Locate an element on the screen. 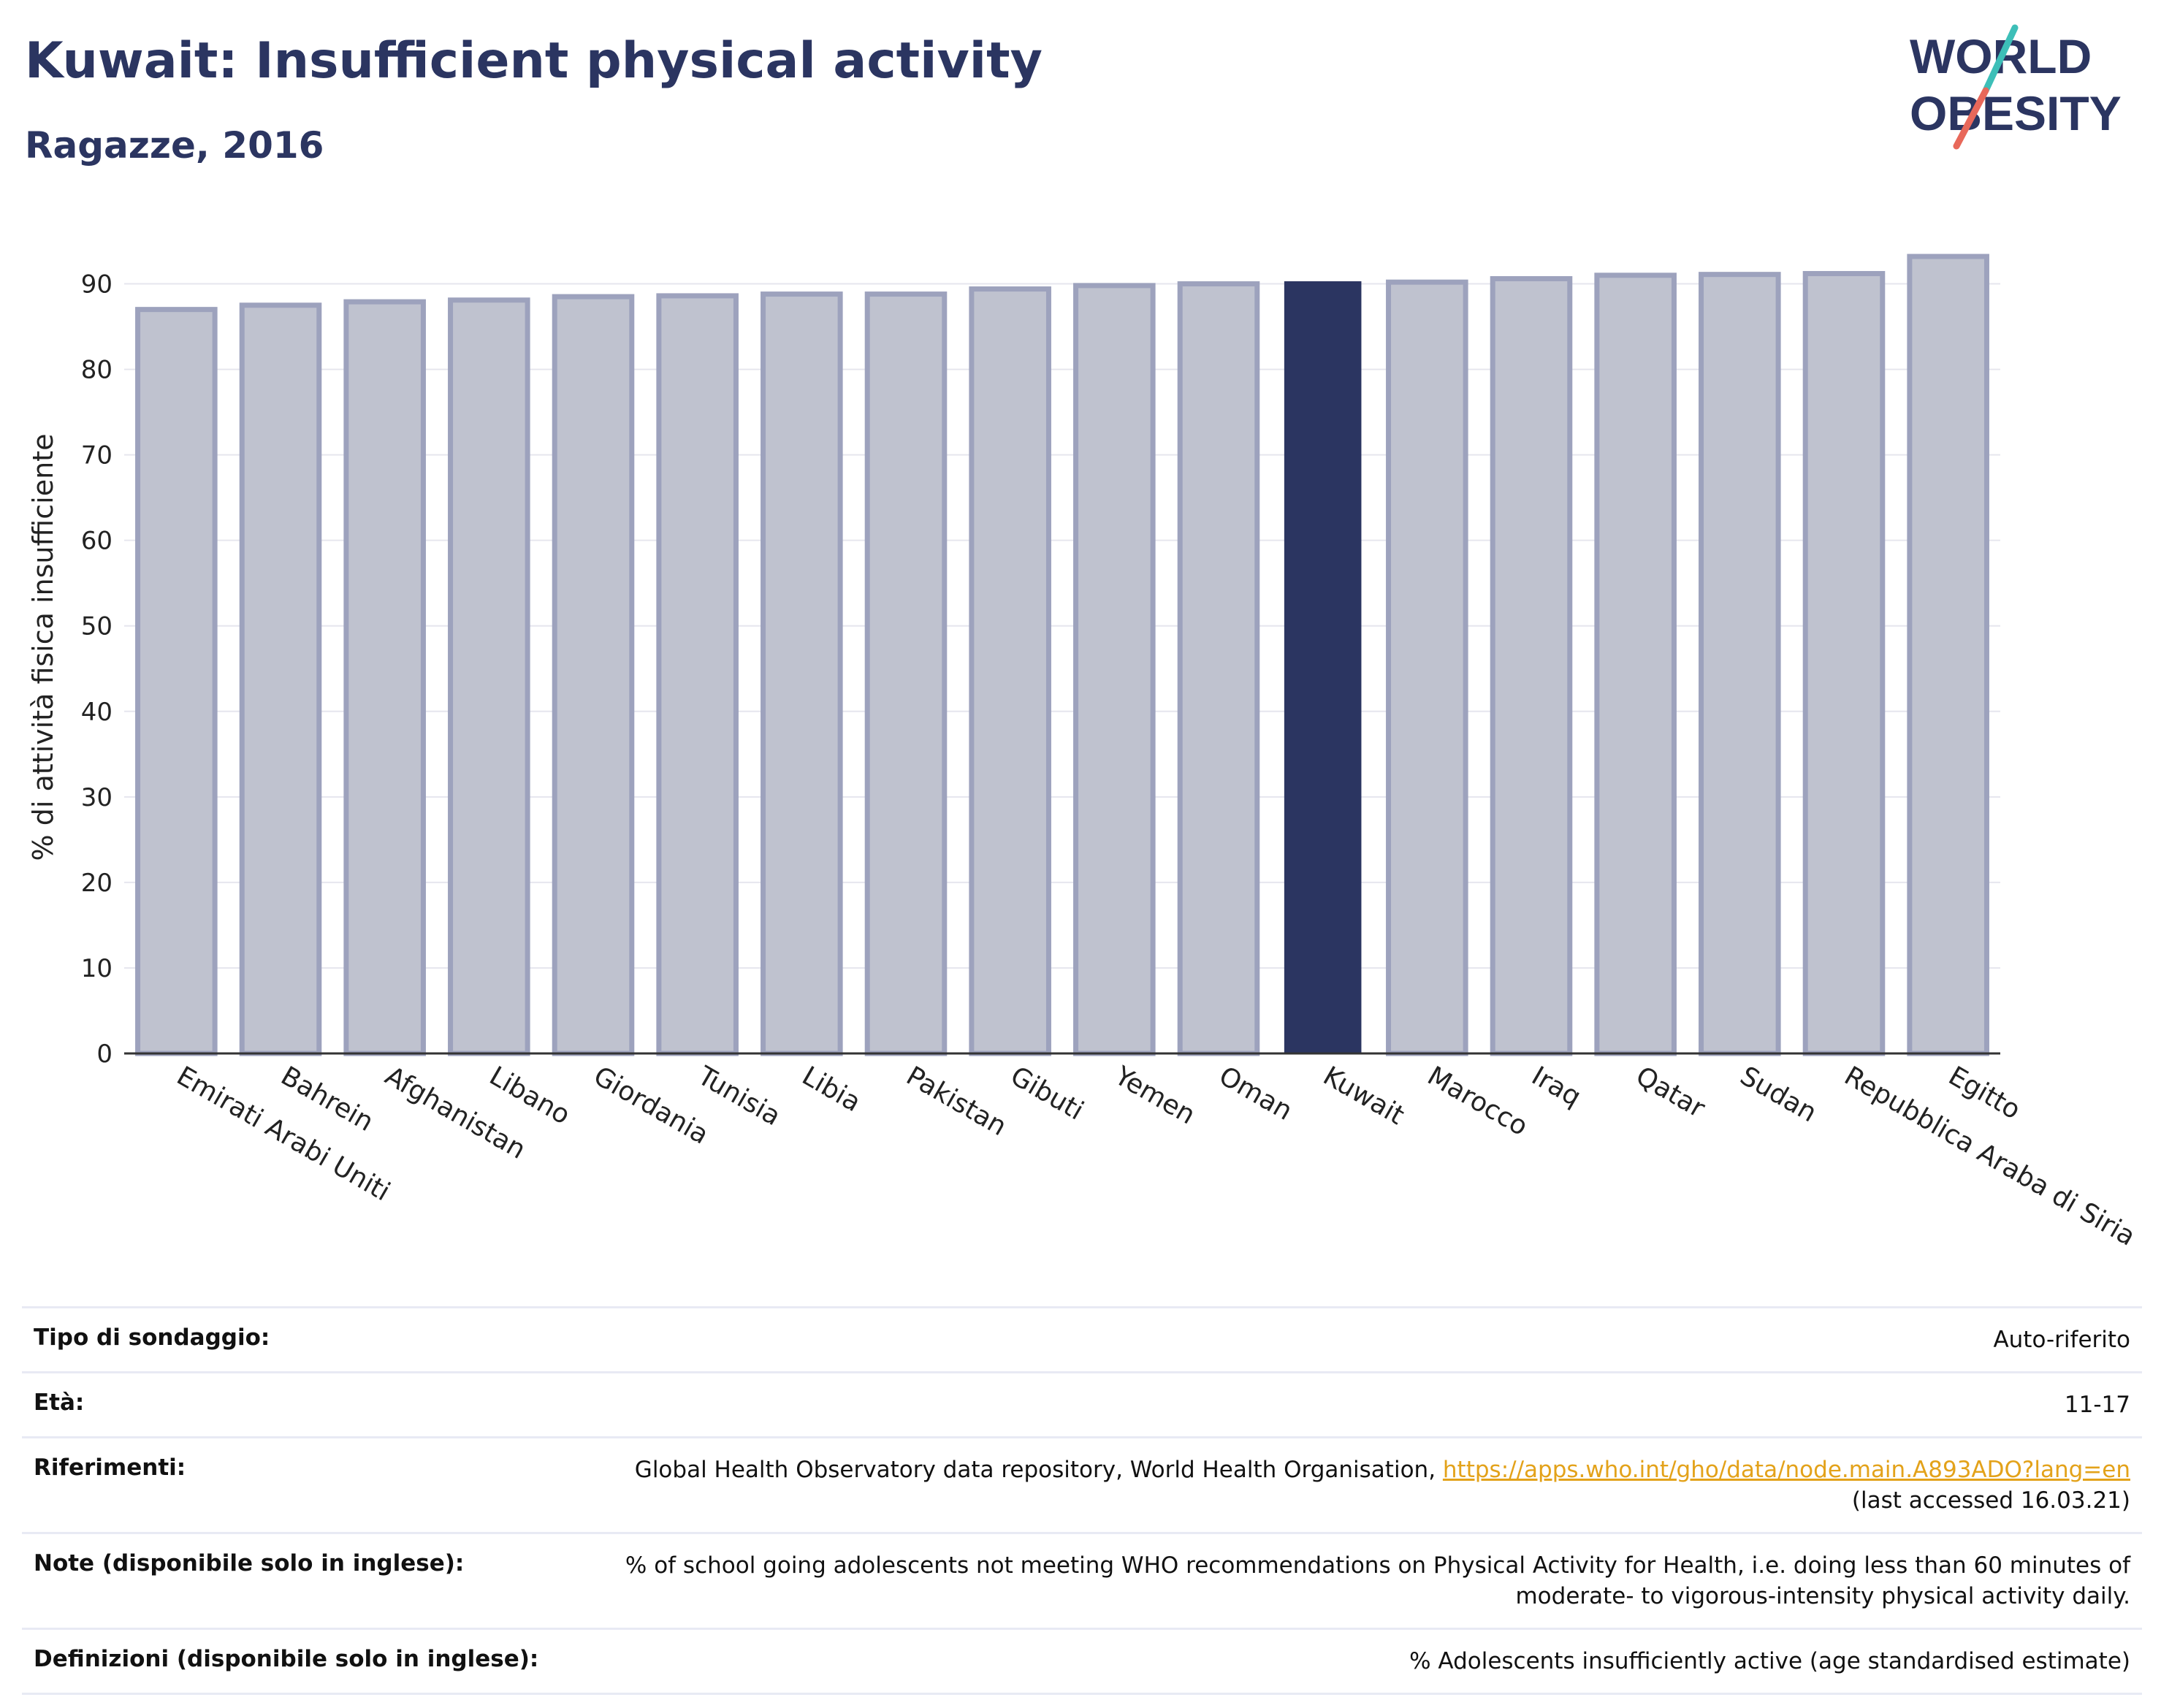  logo-slash-top is located at coordinates (2000, 59).